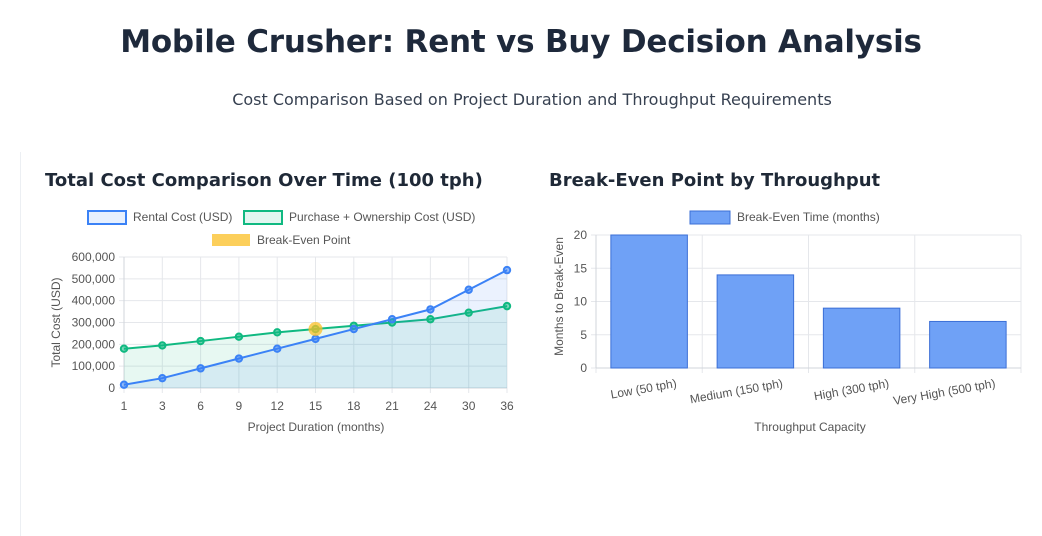 This screenshot has width=1042, height=536. Describe the element at coordinates (710, 217) in the screenshot. I see `legend-swatch-break-even-time` at that location.